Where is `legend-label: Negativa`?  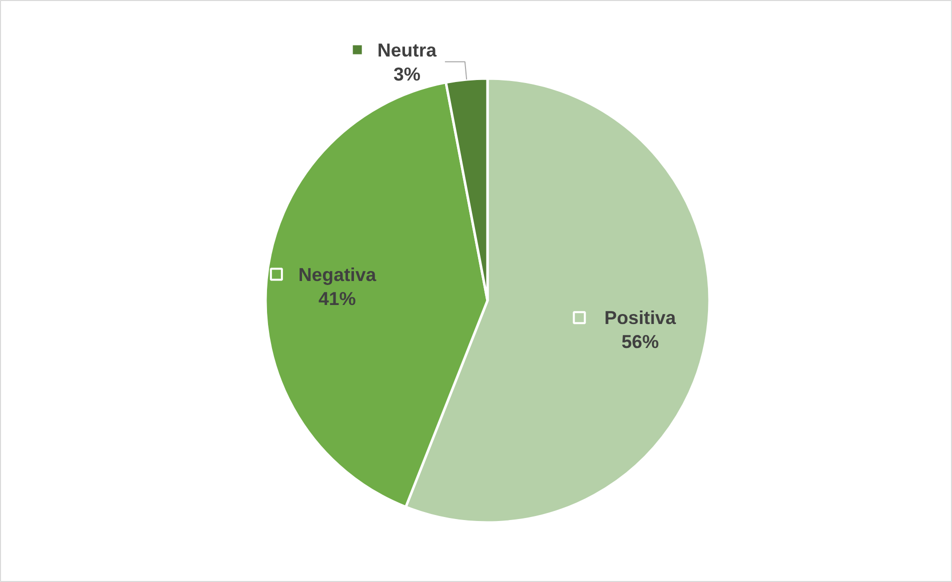 legend-label: Negativa is located at coordinates (337, 274).